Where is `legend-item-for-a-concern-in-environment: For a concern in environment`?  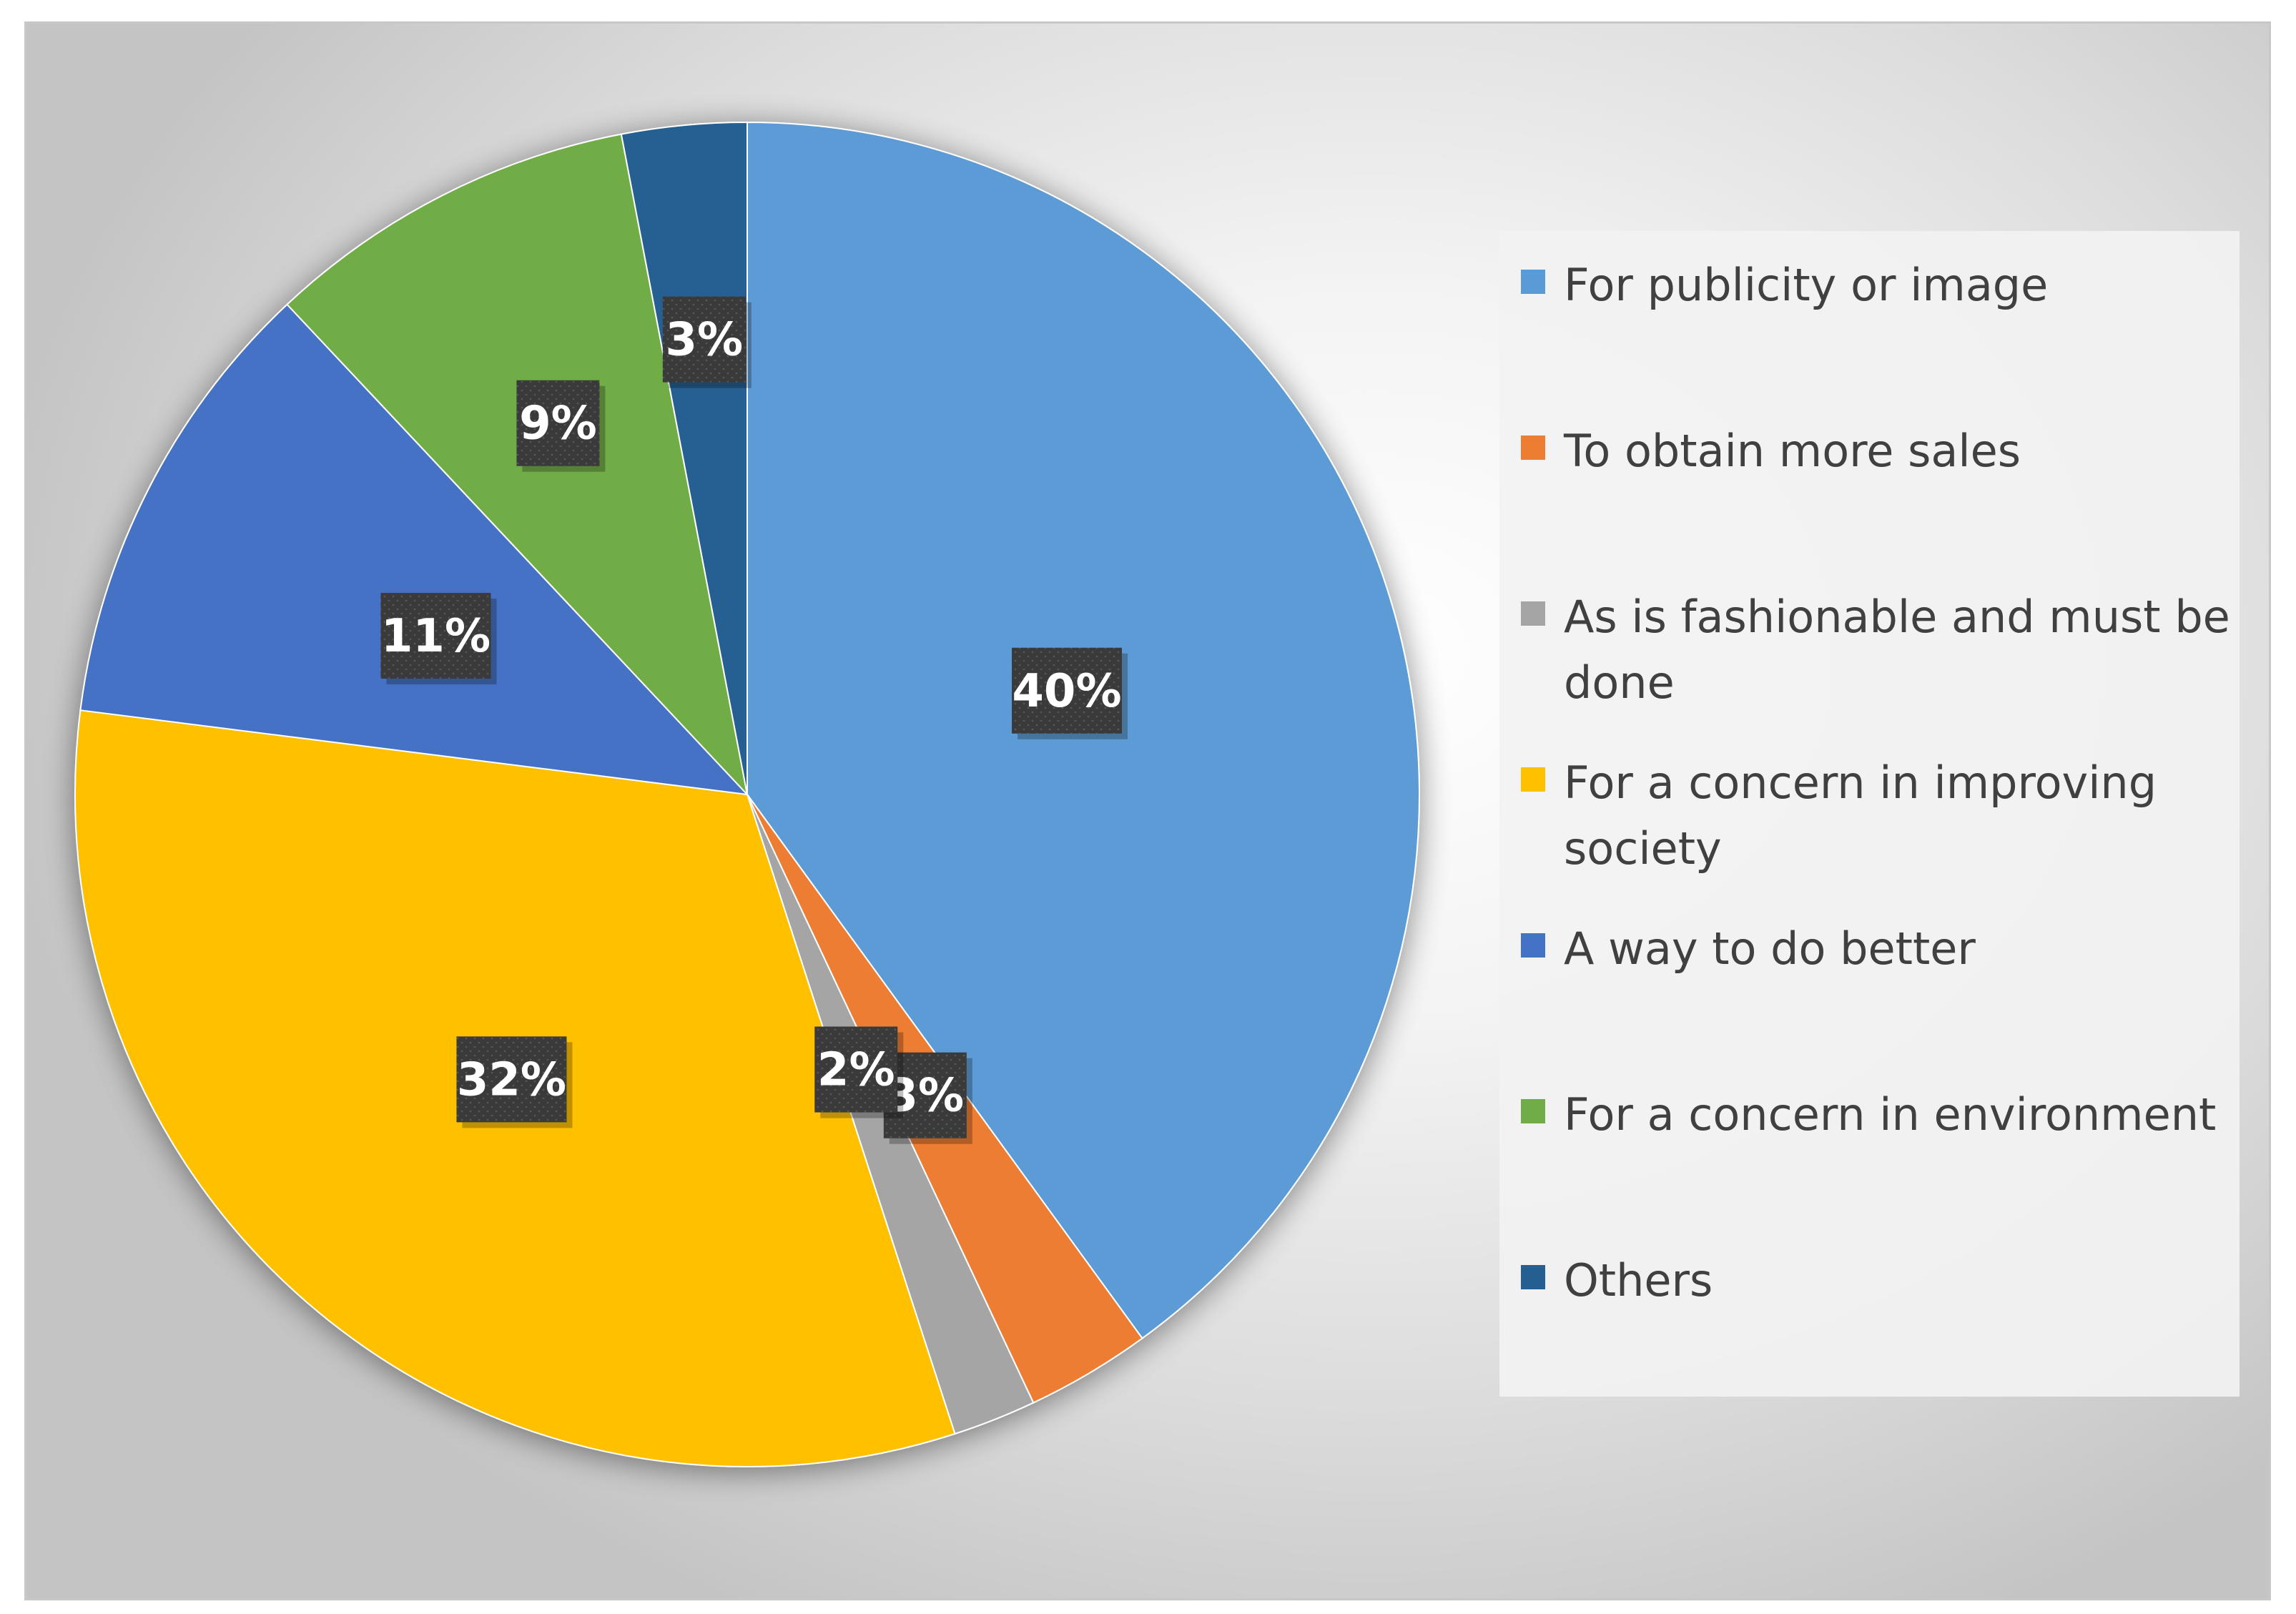 legend-item-for-a-concern-in-environment: For a concern in environment is located at coordinates (1879, 1115).